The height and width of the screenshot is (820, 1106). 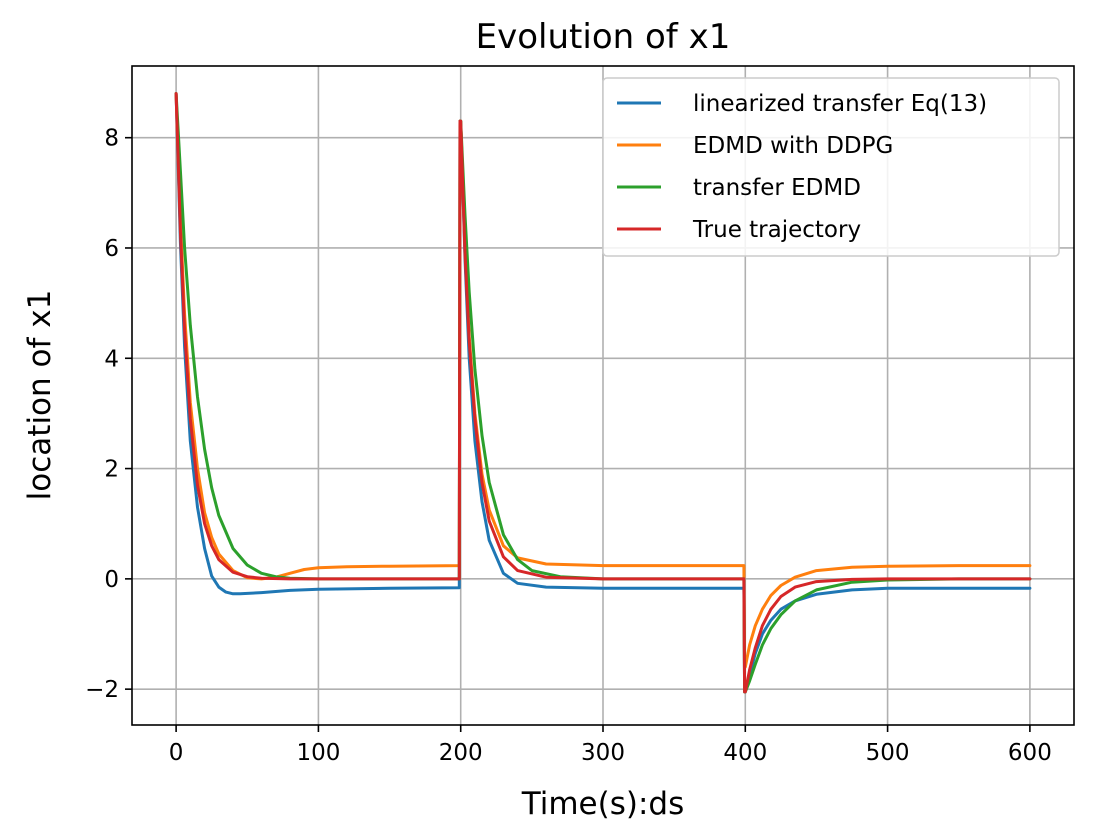 I want to click on y-tick-label: 8, so click(x=111, y=139).